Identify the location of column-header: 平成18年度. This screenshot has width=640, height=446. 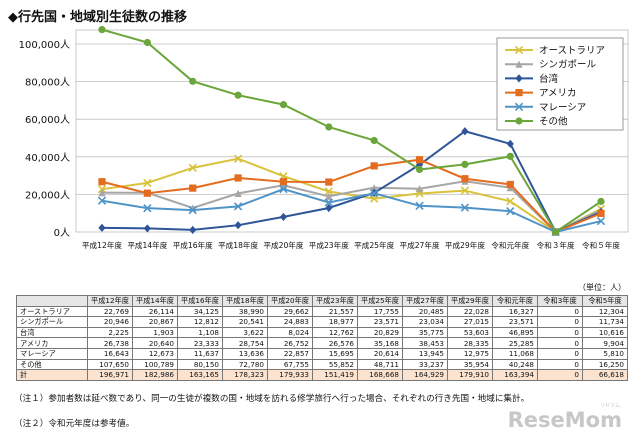
(245, 301).